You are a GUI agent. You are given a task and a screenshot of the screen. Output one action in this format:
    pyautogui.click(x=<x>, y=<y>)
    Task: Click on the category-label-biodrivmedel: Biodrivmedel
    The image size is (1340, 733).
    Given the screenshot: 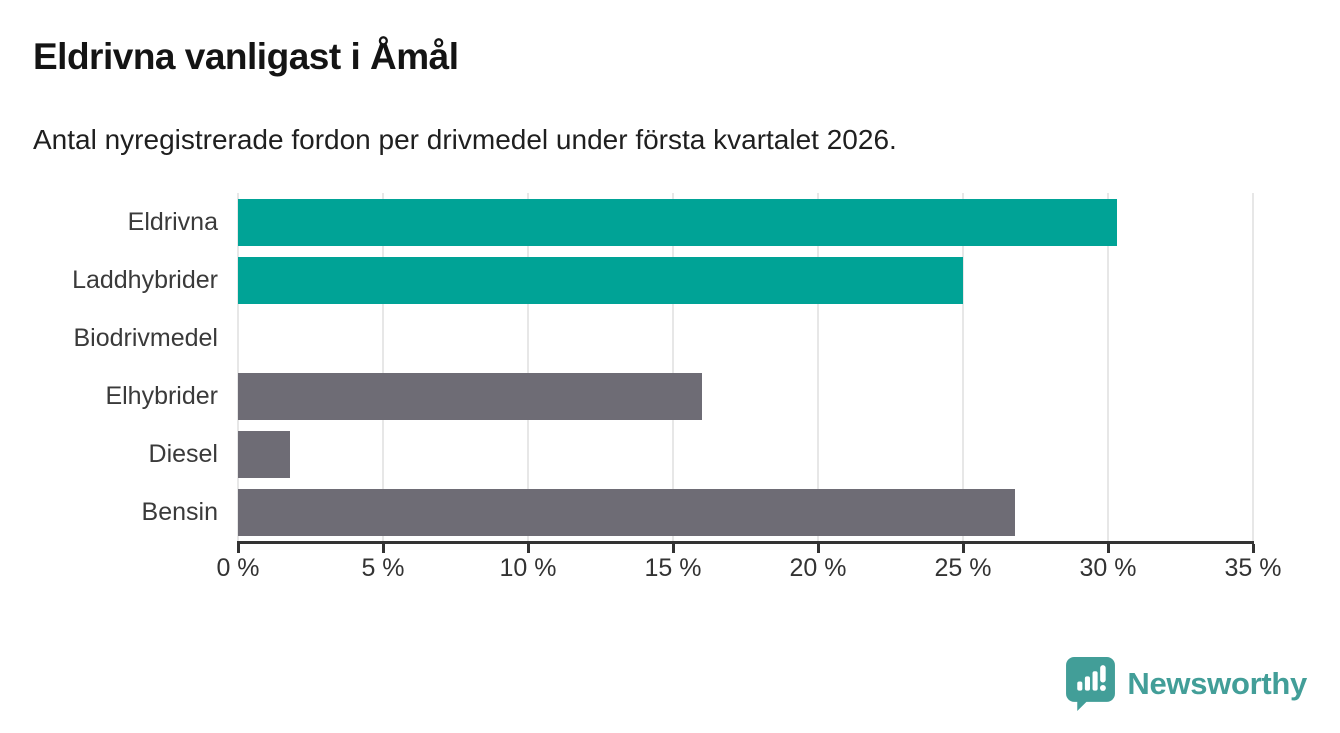 What is the action you would take?
    pyautogui.click(x=145, y=337)
    